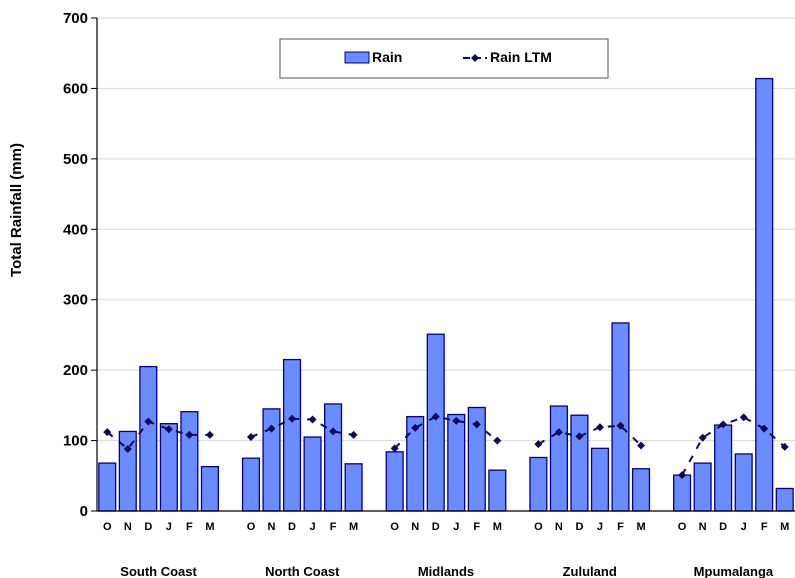 The width and height of the screenshot is (795, 578). What do you see at coordinates (75, 441) in the screenshot?
I see `y-tick-label: 100` at bounding box center [75, 441].